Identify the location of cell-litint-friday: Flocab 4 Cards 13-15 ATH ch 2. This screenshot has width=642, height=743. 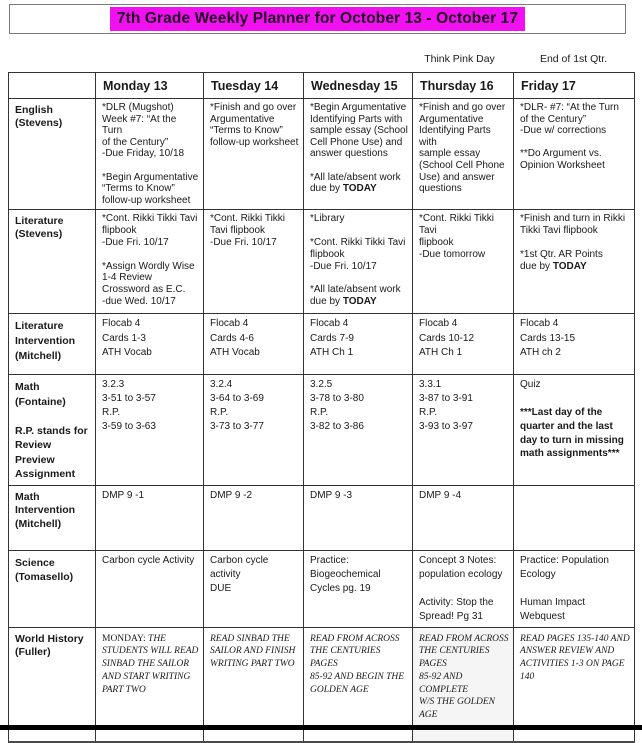
(574, 344).